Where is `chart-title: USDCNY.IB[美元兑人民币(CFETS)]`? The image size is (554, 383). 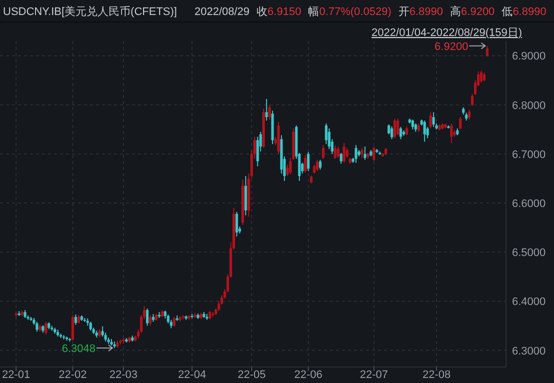
chart-title: USDCNY.IB[美元兑人民币(CFETS)] is located at coordinates (90, 11).